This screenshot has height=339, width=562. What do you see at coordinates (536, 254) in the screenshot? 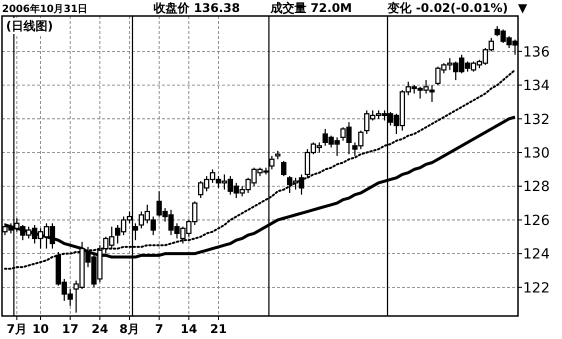
I see `y-tick-label: 124` at bounding box center [536, 254].